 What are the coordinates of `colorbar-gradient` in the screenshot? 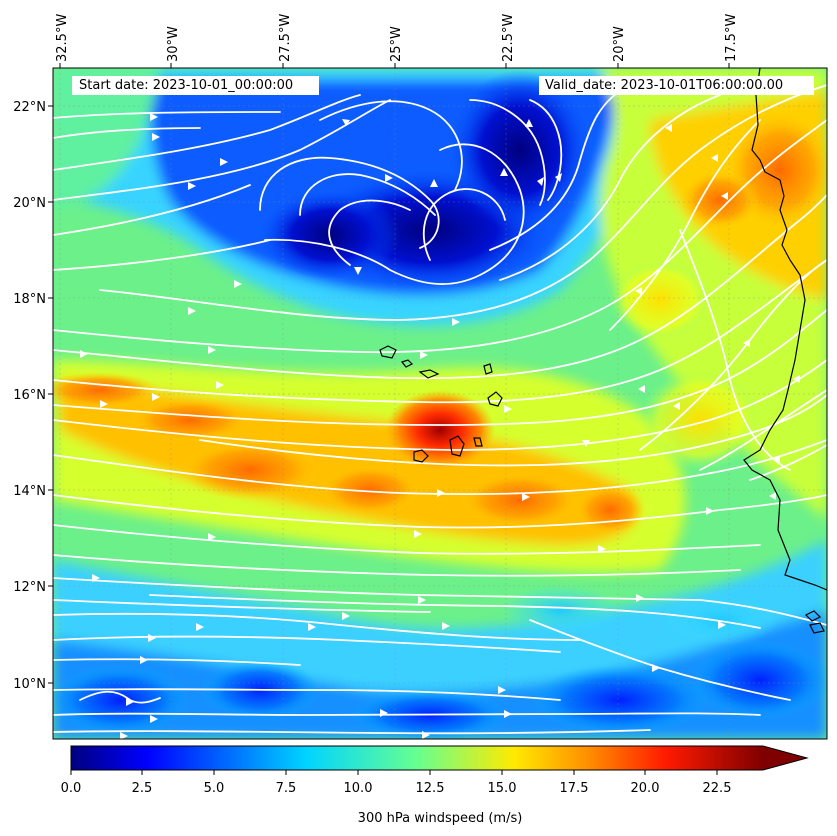 It's located at (417, 758).